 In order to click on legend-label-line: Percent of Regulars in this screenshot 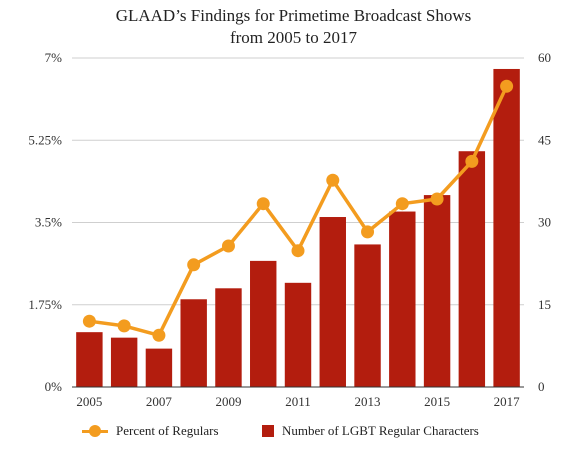, I will do `click(167, 430)`.